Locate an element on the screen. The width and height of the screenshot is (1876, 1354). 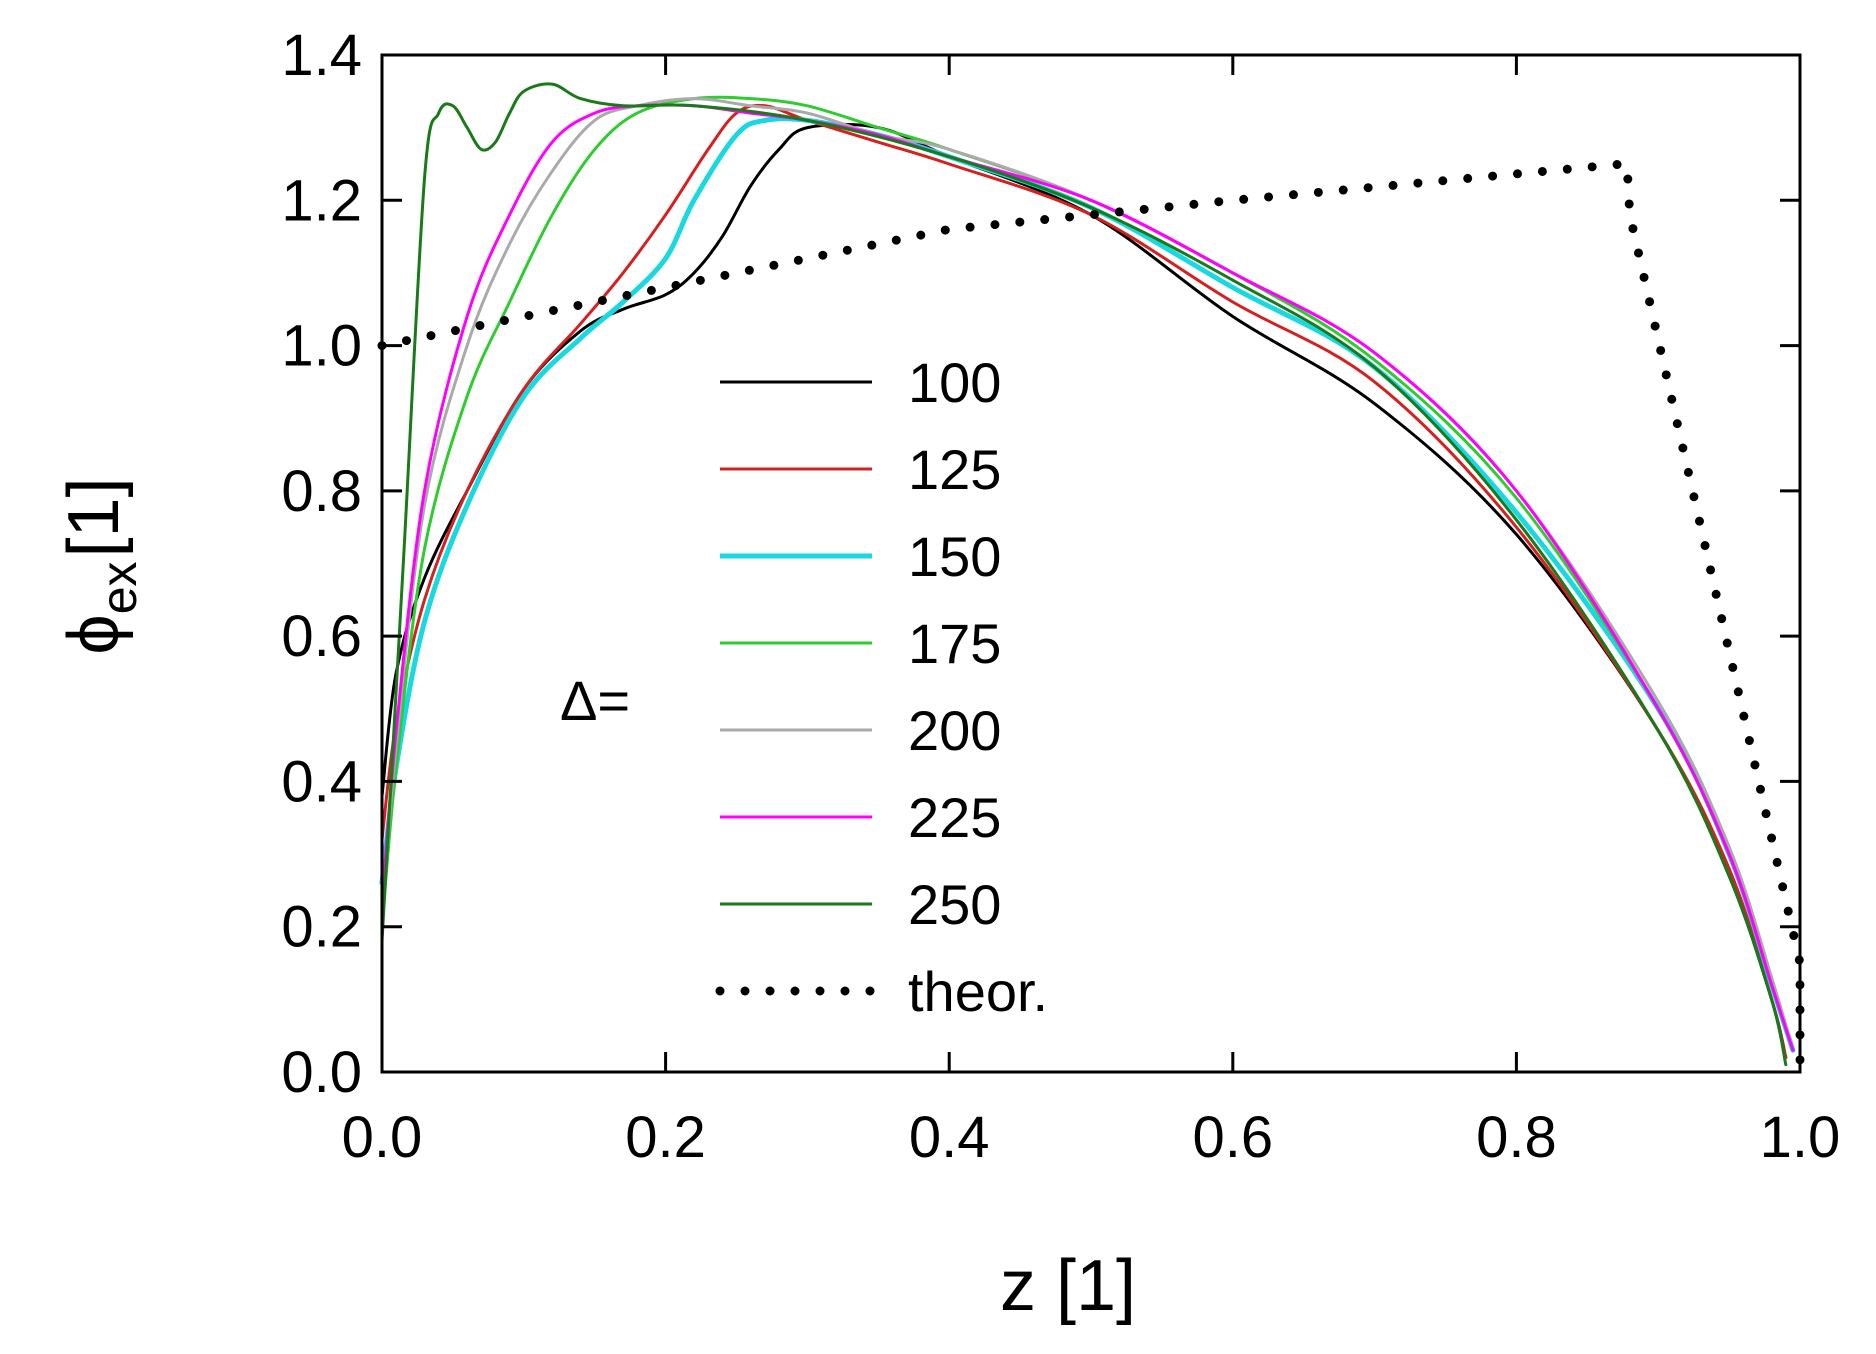
x-tick-label: 0.8 is located at coordinates (1516, 1137).